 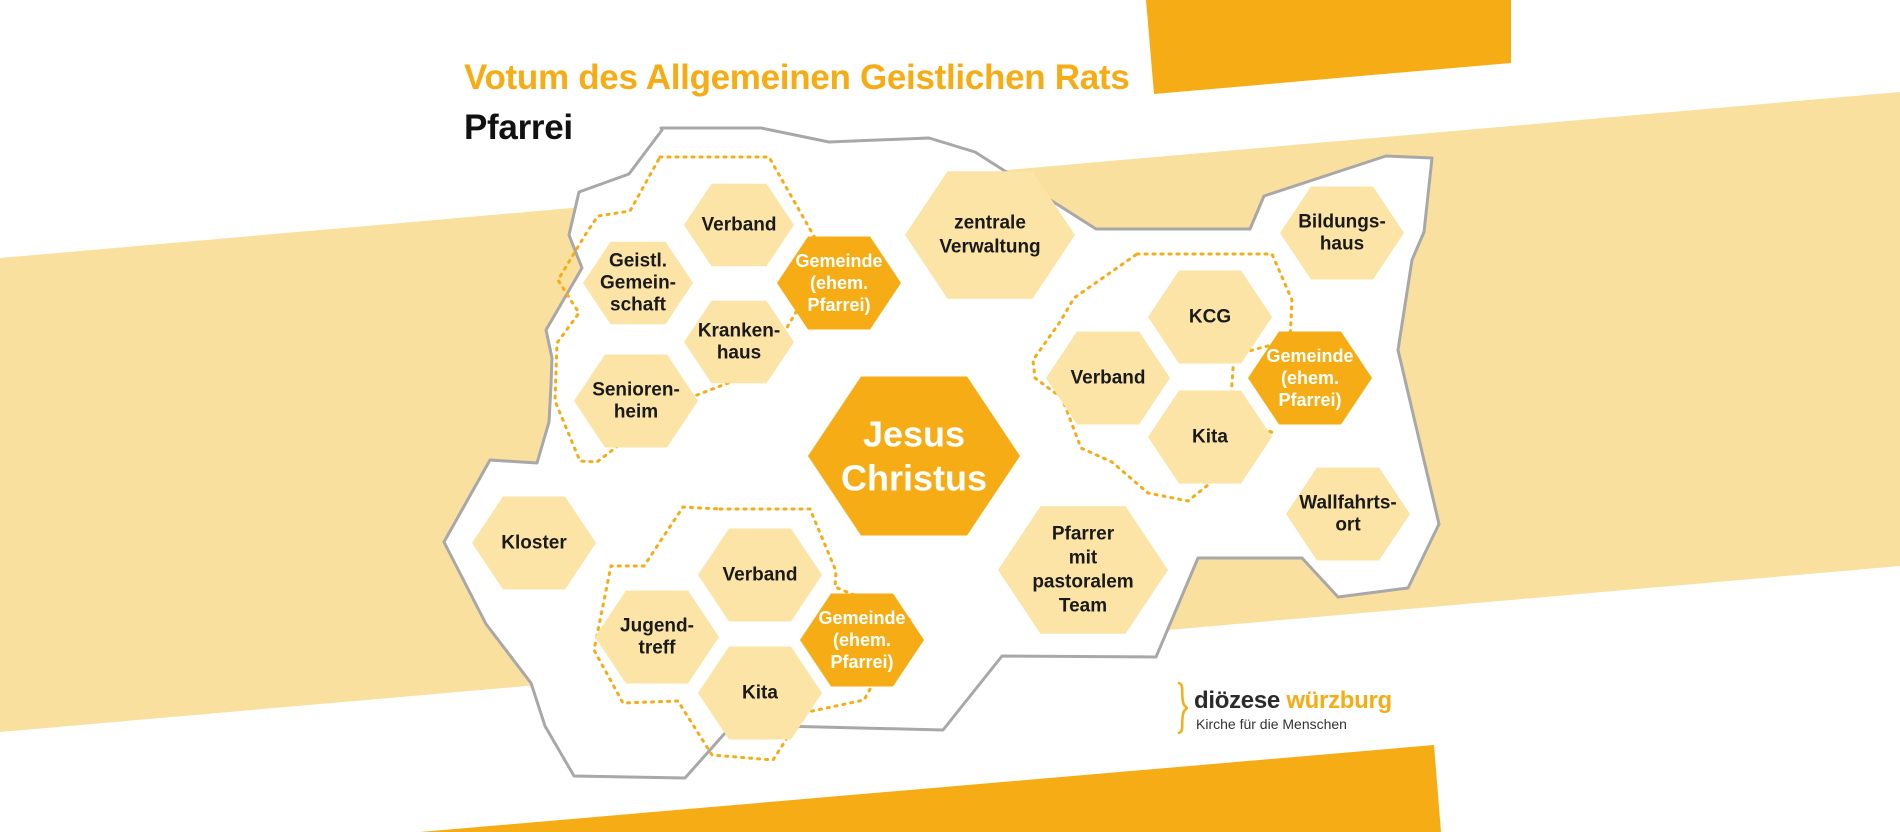 I want to click on hex-gemeinde-top-left-label: (ehem., so click(x=839, y=283).